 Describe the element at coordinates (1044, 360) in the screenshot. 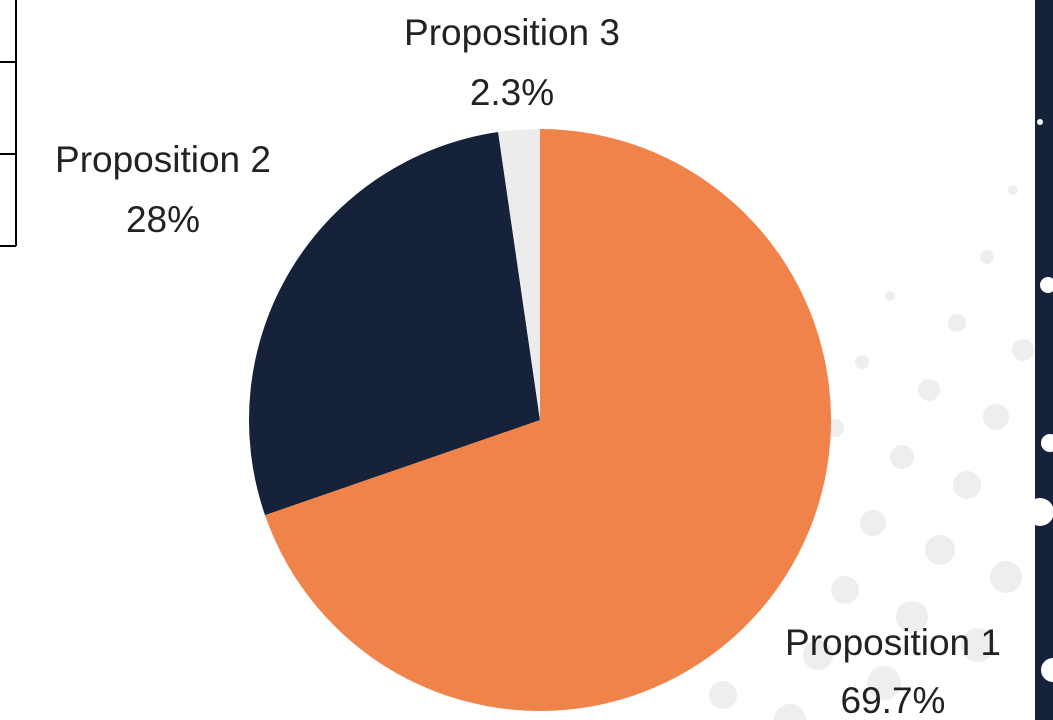

I see `side-panel` at that location.